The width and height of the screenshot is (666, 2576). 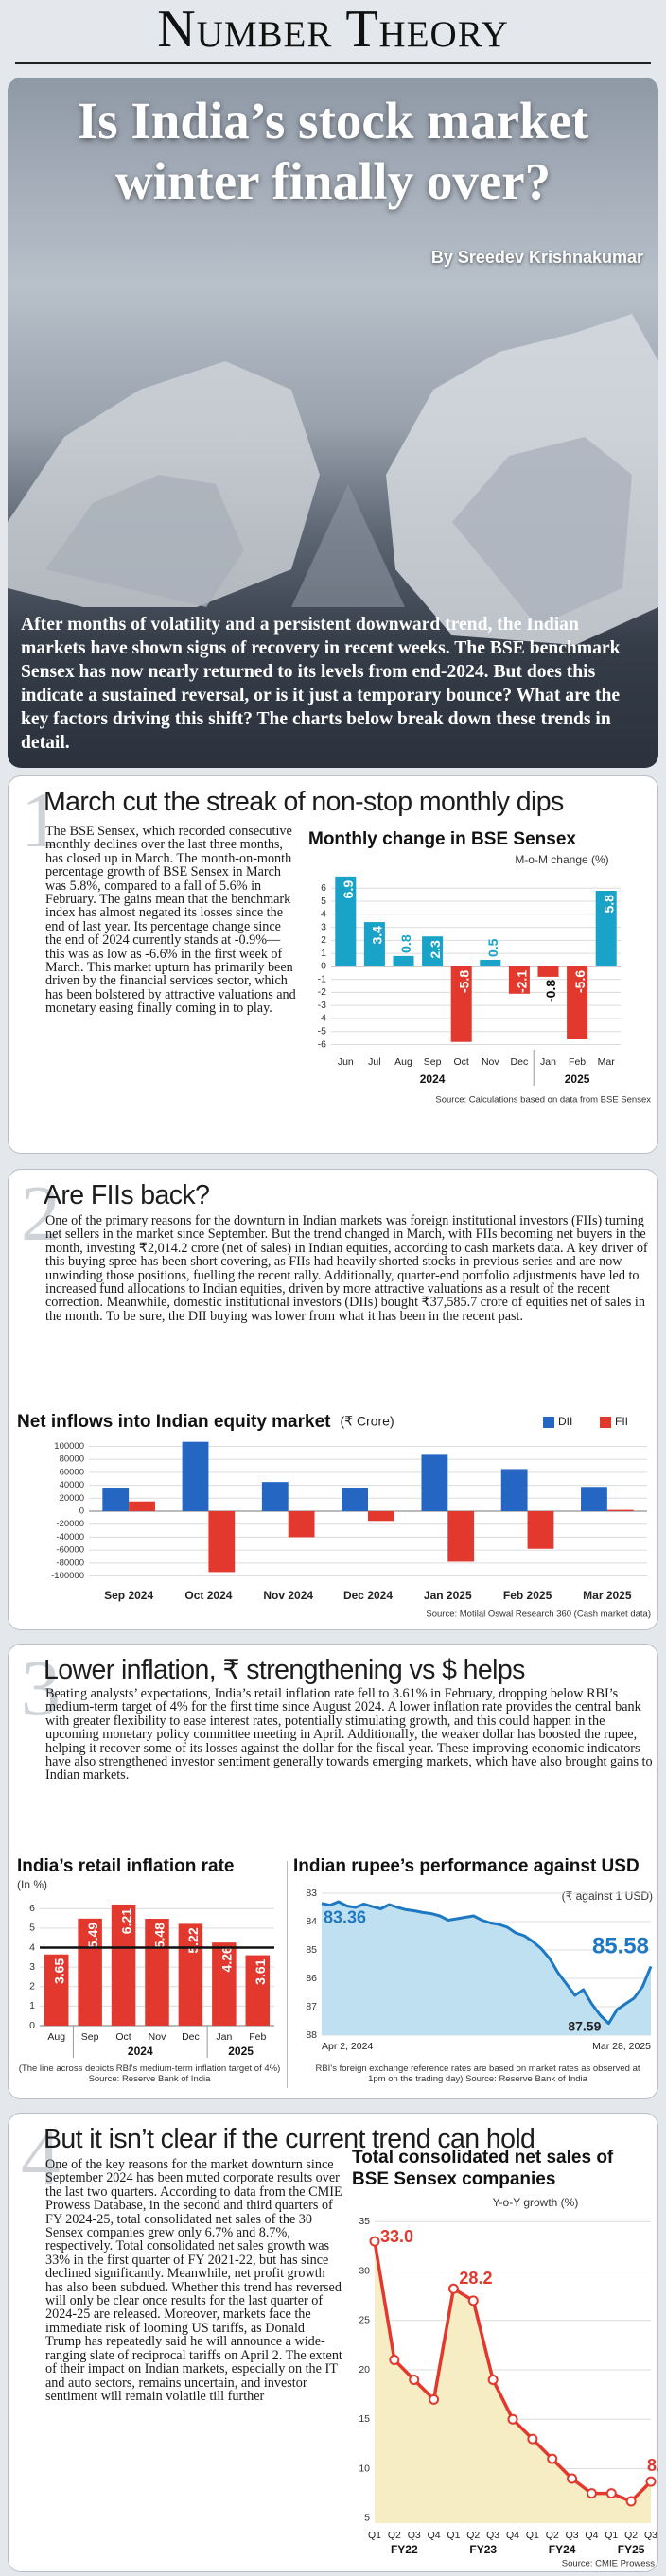 I want to click on data-label: 2.3, so click(x=435, y=949).